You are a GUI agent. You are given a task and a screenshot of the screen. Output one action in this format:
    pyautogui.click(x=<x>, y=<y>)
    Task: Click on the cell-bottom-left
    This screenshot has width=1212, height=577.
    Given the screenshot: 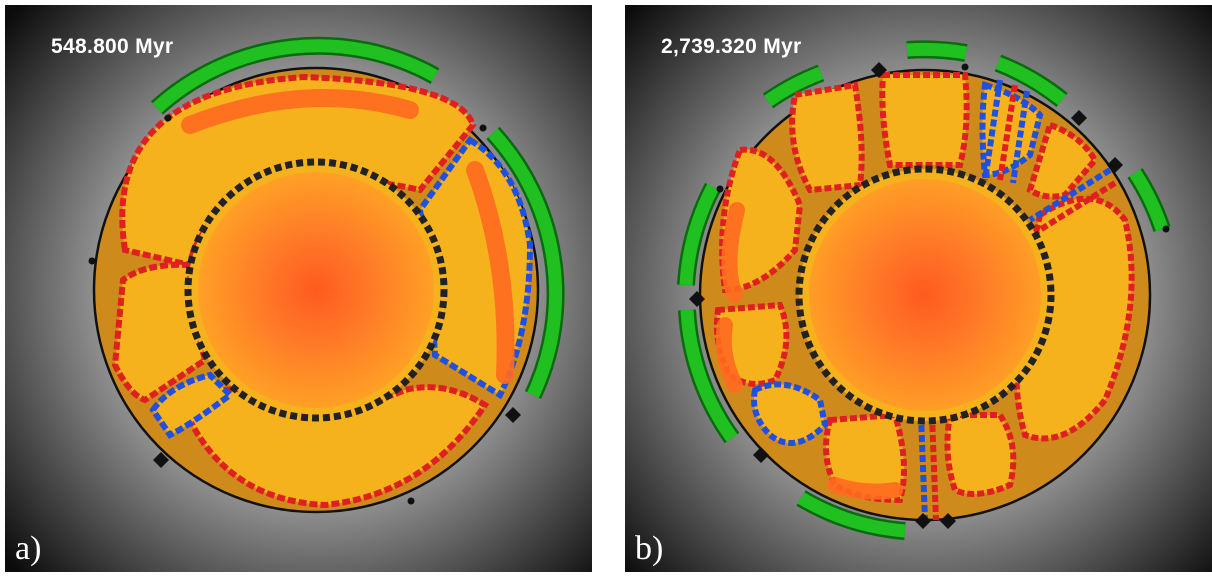 What is the action you would take?
    pyautogui.click(x=790, y=413)
    